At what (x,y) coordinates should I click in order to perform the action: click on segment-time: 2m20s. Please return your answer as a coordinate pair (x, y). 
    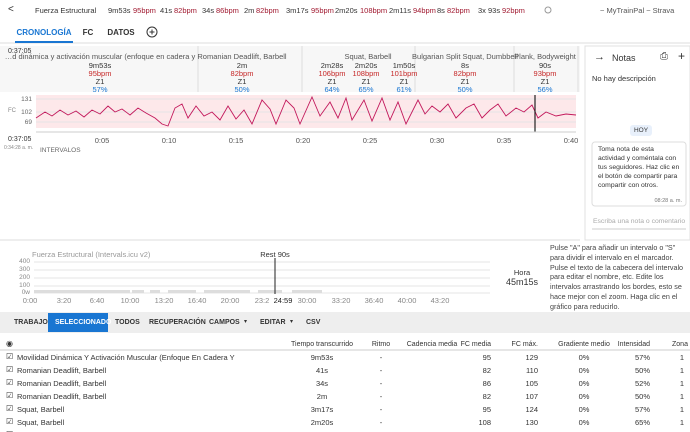
    Looking at the image, I should click on (346, 10).